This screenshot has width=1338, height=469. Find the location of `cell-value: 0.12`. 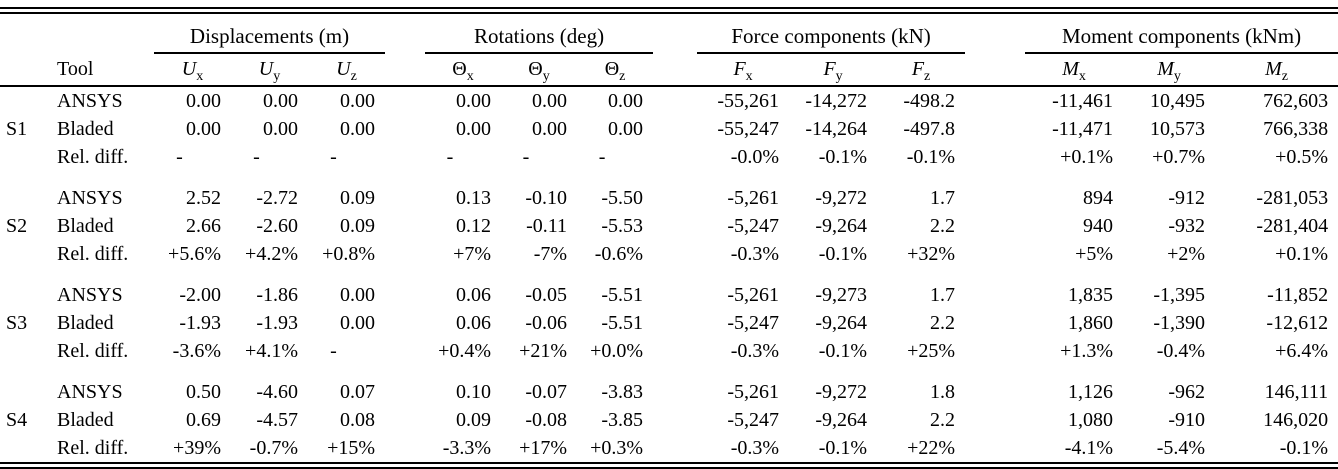

cell-value: 0.12 is located at coordinates (474, 225).